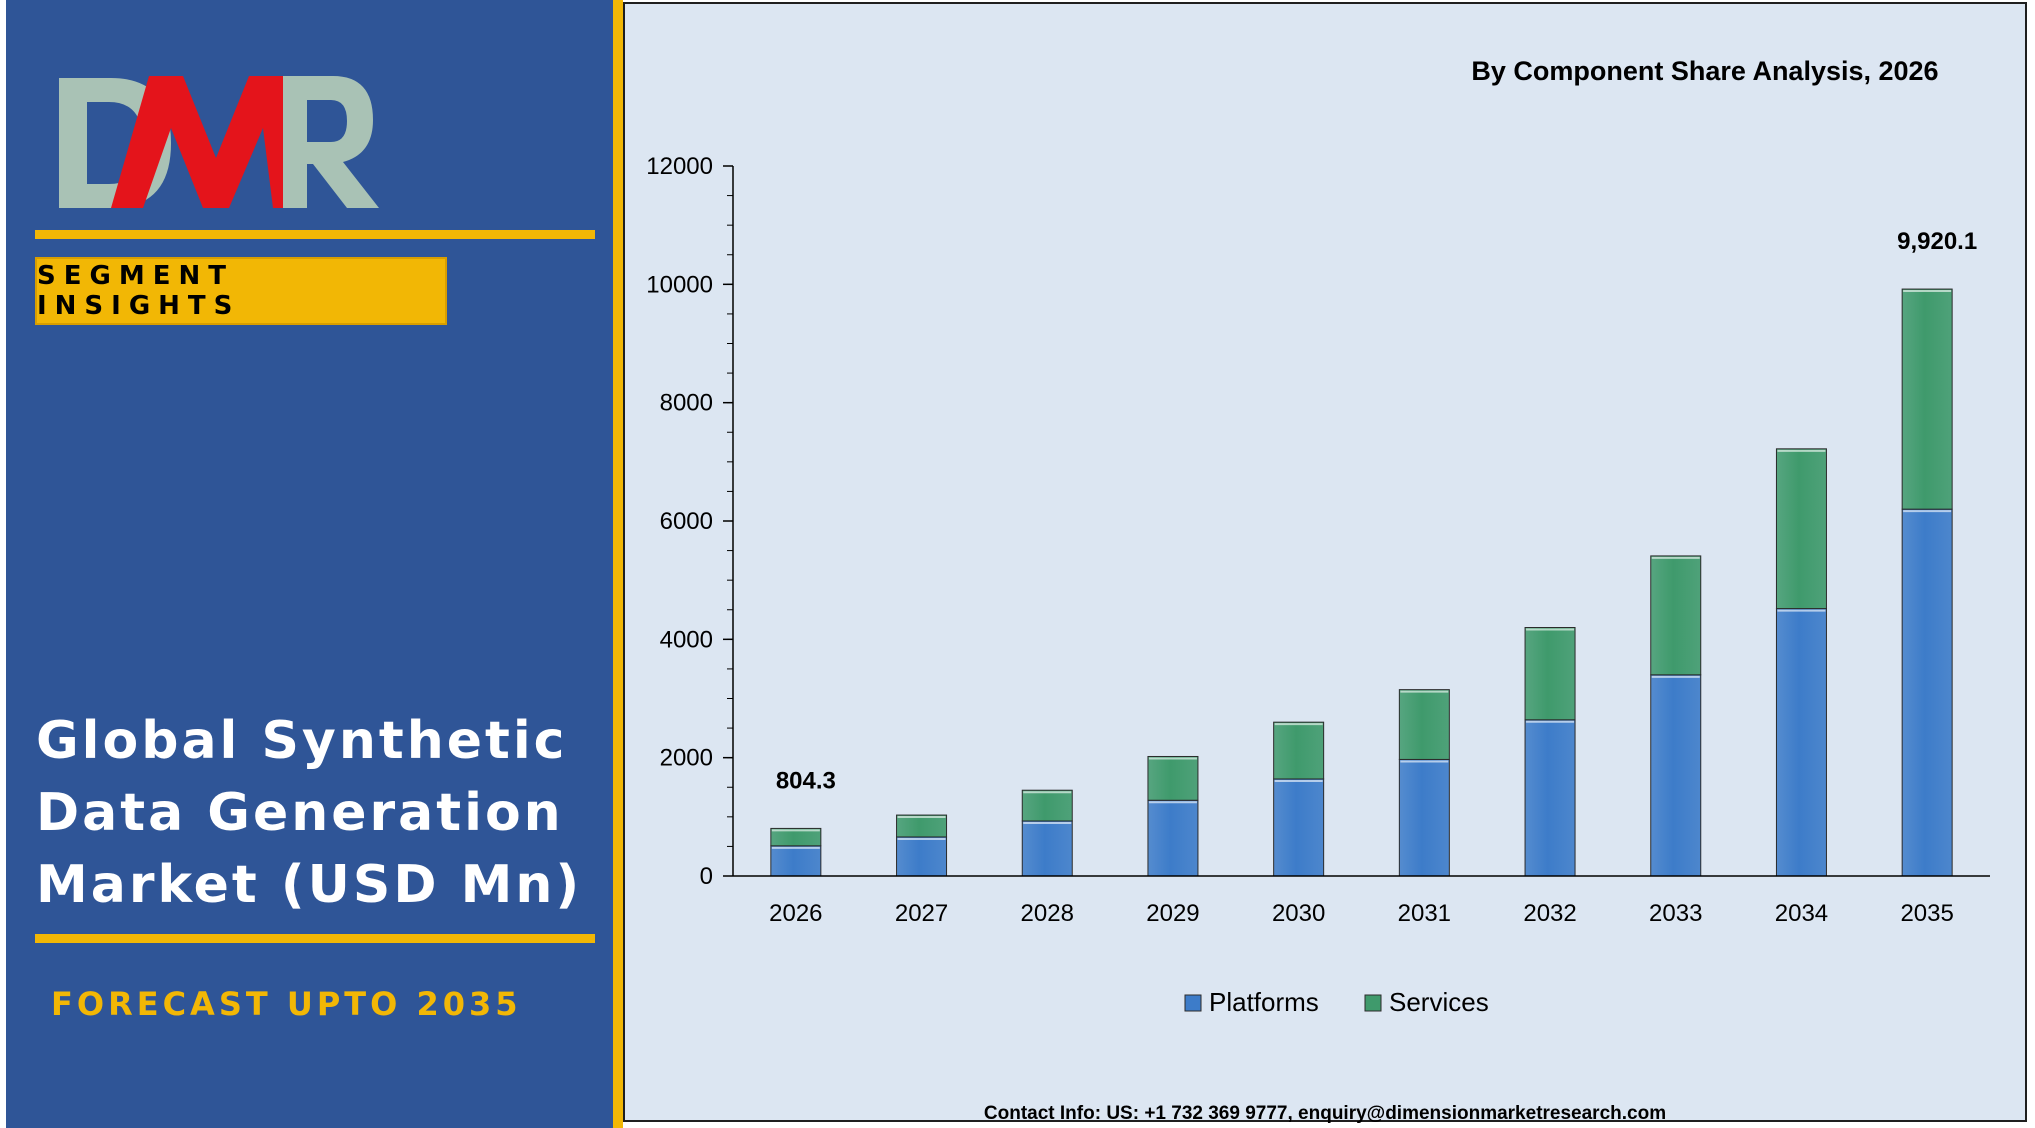  What do you see at coordinates (706, 876) in the screenshot?
I see `y-tick-label-0: 0` at bounding box center [706, 876].